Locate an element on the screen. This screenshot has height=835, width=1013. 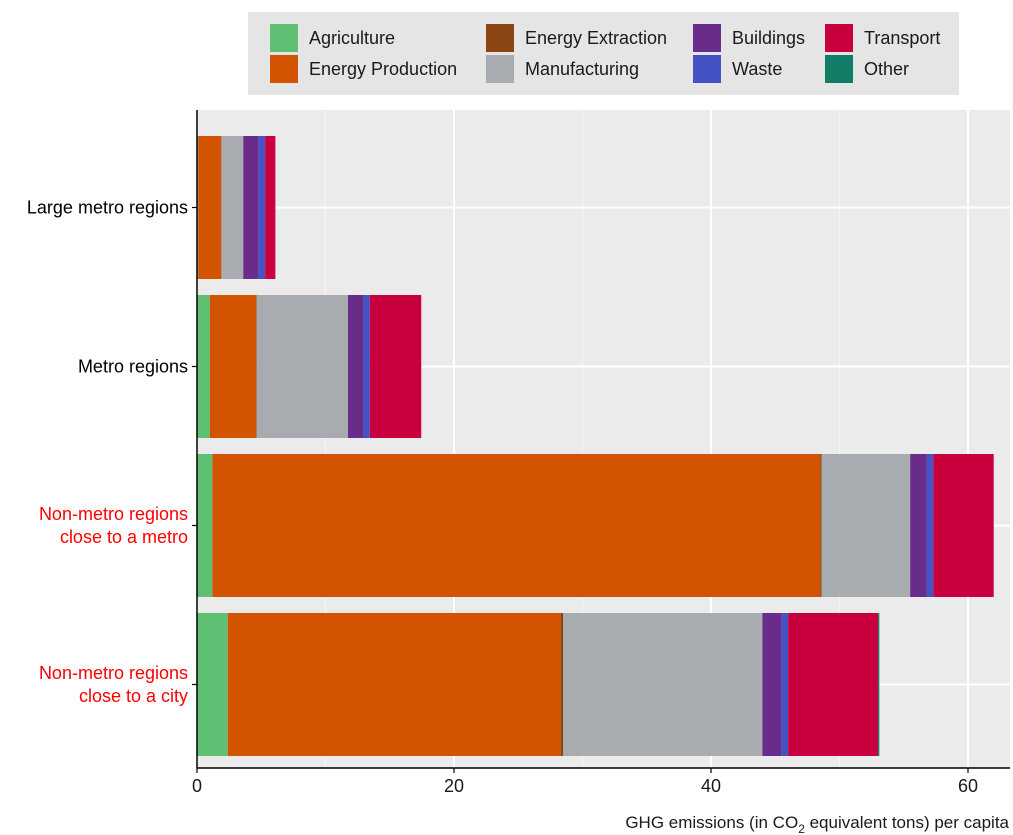
x-tick-label: 40 is located at coordinates (711, 786).